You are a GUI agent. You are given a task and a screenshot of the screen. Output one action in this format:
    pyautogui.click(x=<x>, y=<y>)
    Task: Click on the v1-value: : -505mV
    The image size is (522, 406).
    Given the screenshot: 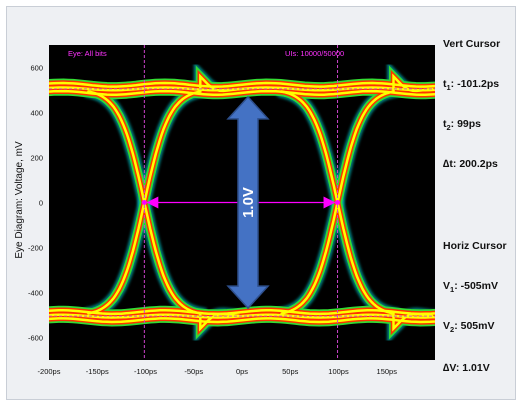 What is the action you would take?
    pyautogui.click(x=476, y=286)
    